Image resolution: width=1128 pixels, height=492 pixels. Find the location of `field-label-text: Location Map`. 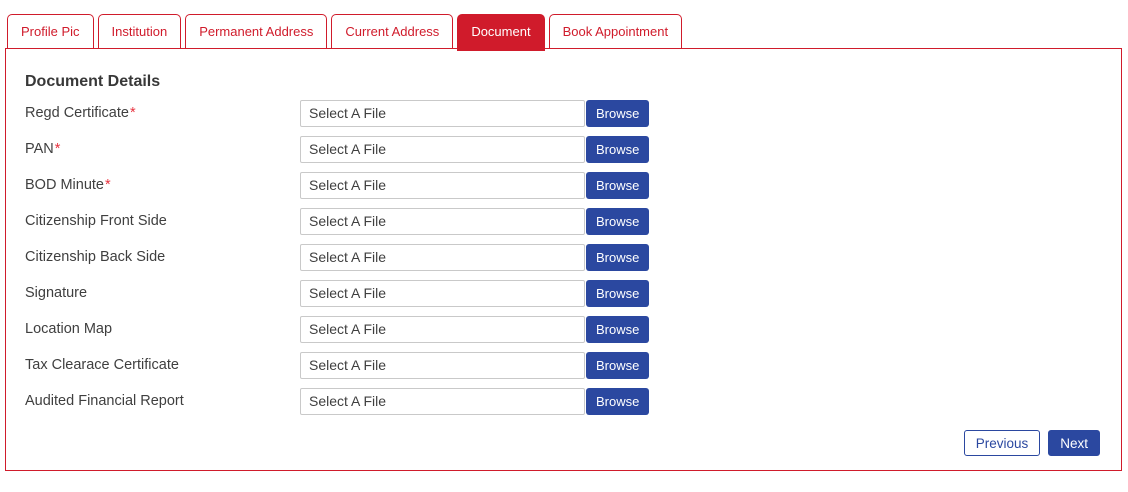

field-label-text: Location Map is located at coordinates (69, 329).